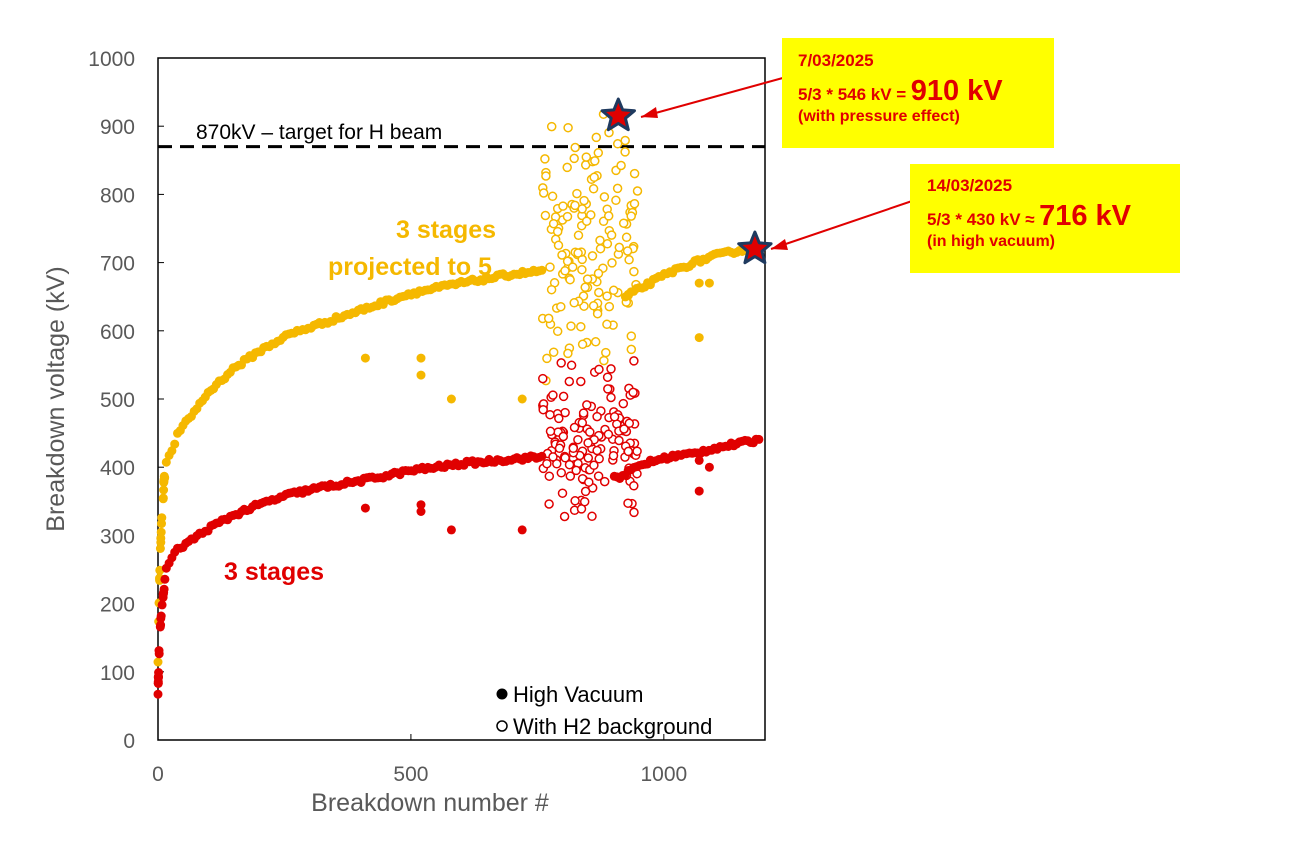 This screenshot has width=1300, height=843. I want to click on callout-2-date: 14/03/2025, so click(970, 185).